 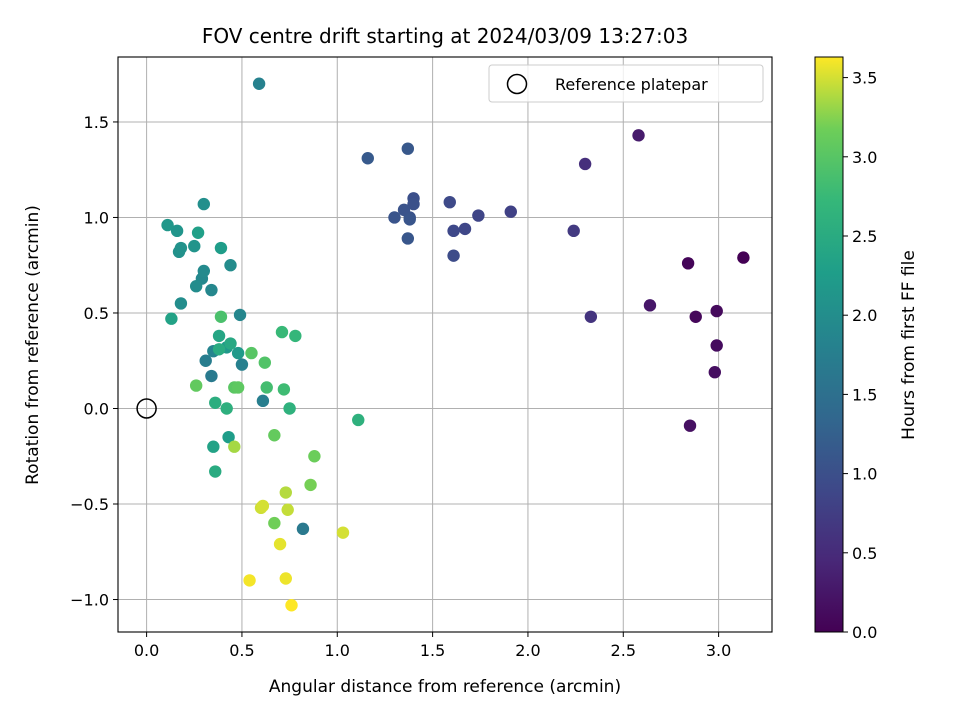 I want to click on x-tick-label: 0.0, so click(x=146, y=650).